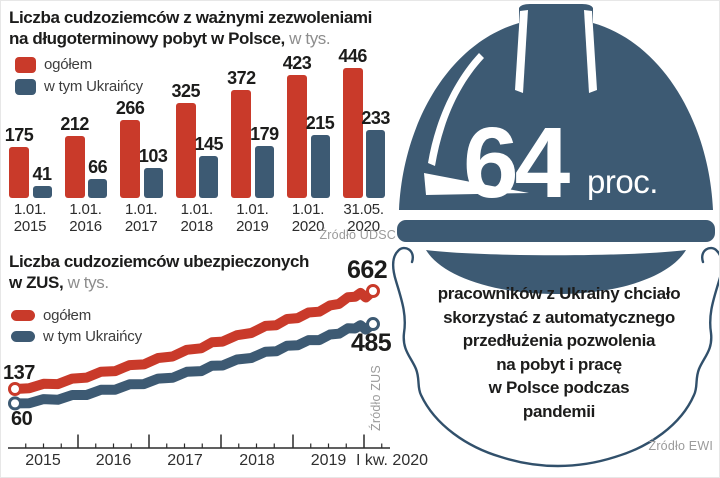 The image size is (720, 478). What do you see at coordinates (42, 174) in the screenshot?
I see `bar-value-label: 41` at bounding box center [42, 174].